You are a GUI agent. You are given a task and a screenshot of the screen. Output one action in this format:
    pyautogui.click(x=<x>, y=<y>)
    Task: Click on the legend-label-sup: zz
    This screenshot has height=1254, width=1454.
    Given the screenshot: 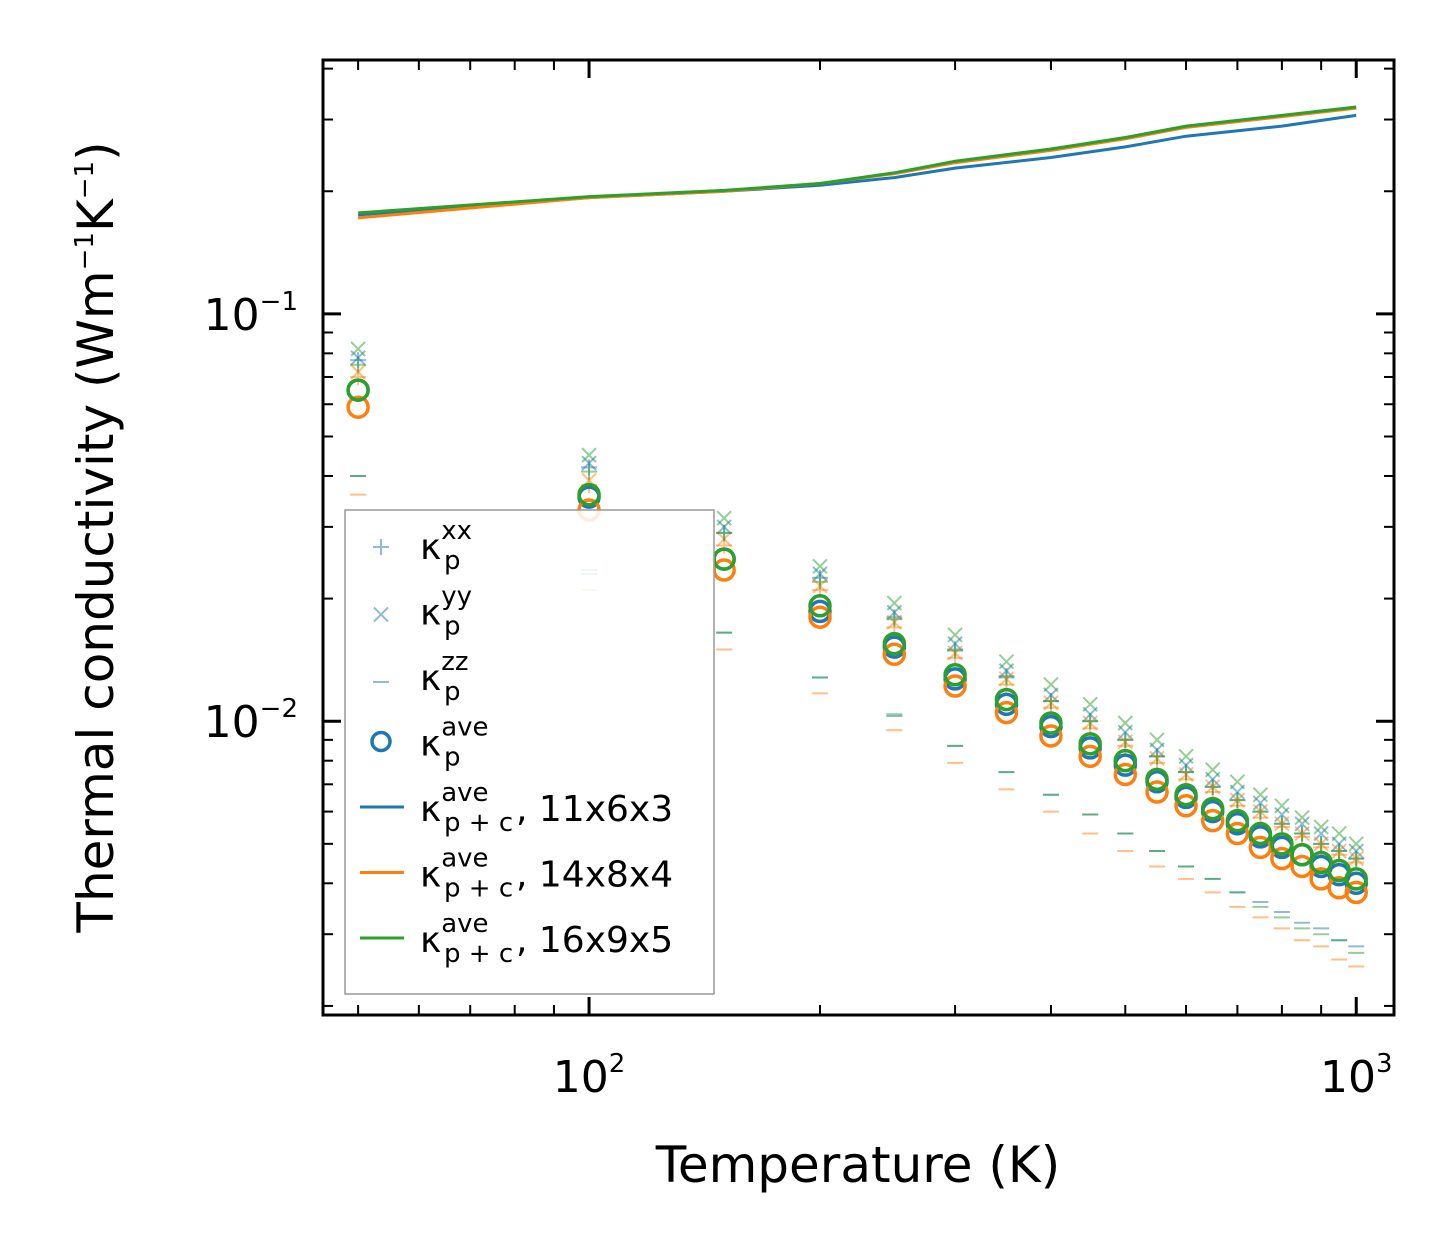 What is the action you would take?
    pyautogui.click(x=454, y=662)
    